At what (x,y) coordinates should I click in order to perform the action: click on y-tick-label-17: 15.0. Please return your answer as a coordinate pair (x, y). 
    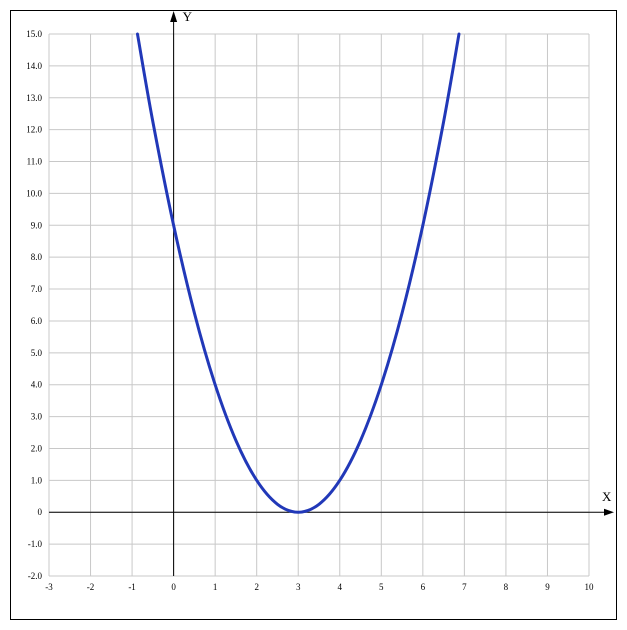
    Looking at the image, I should click on (34, 34).